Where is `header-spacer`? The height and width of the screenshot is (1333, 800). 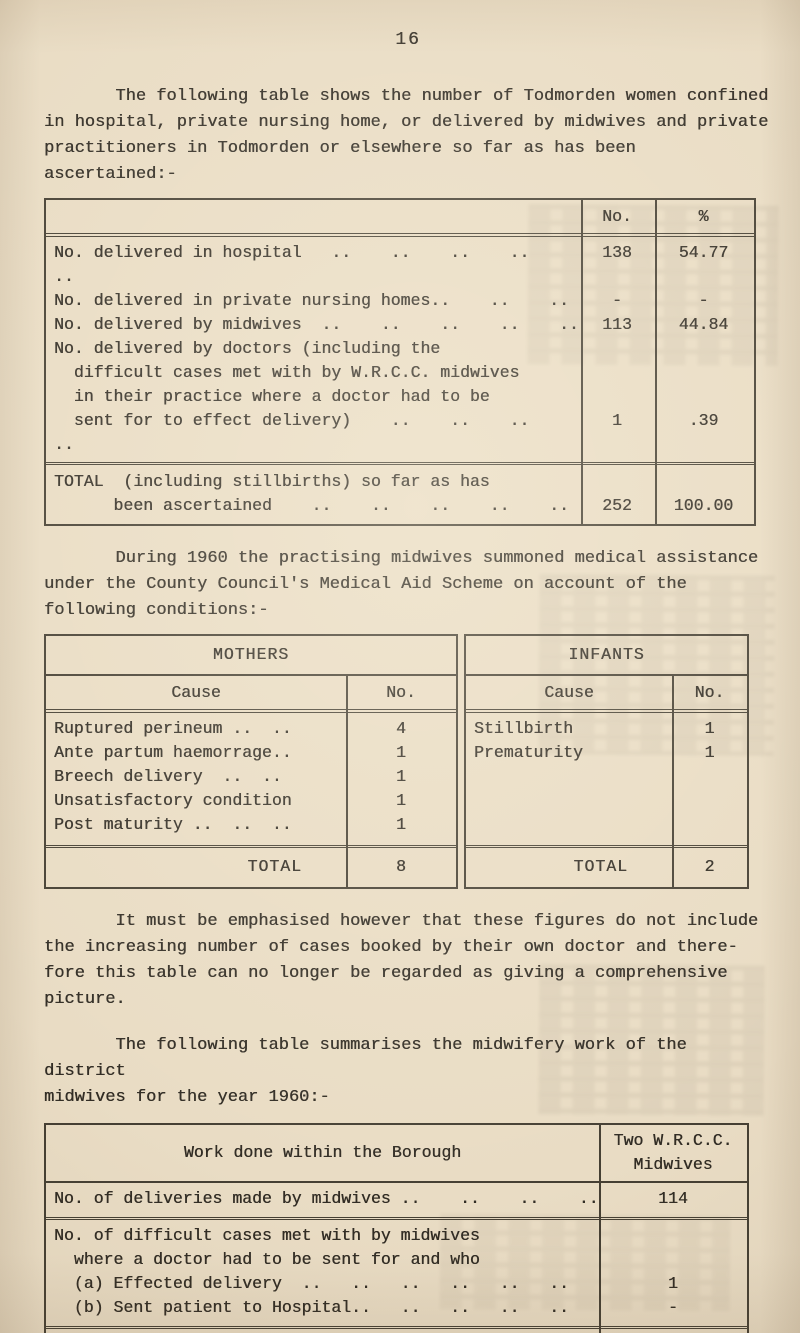 header-spacer is located at coordinates (313, 217).